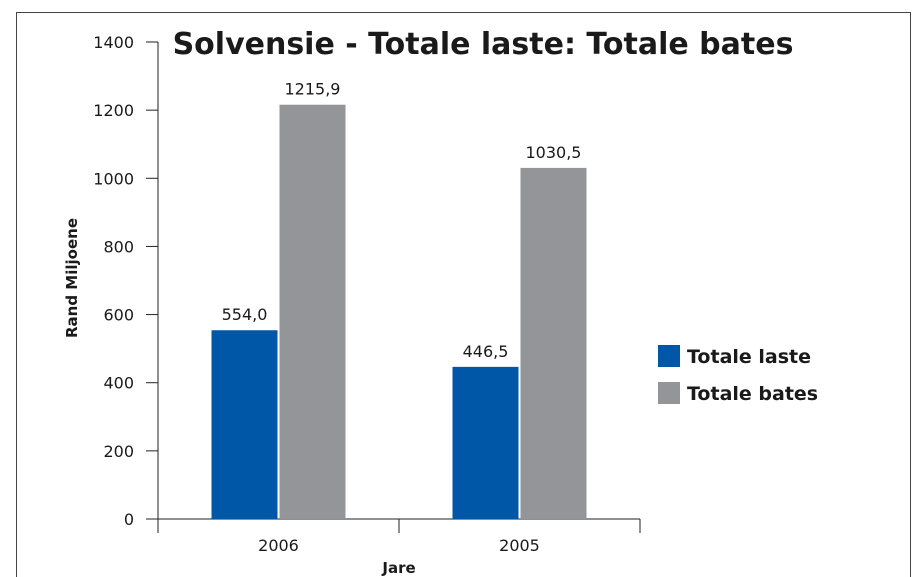 The width and height of the screenshot is (920, 577). Describe the element at coordinates (125, 281) in the screenshot. I see `y-axis-ticks: 0 200 400 600 800 1000 1200 1400` at that location.